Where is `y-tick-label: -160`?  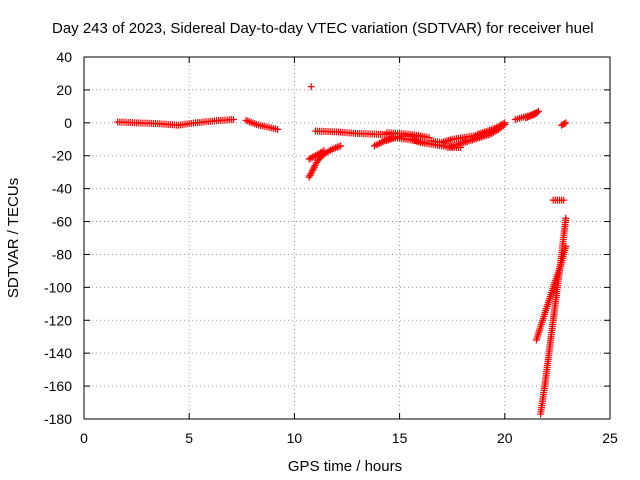
y-tick-label: -160 is located at coordinates (58, 386).